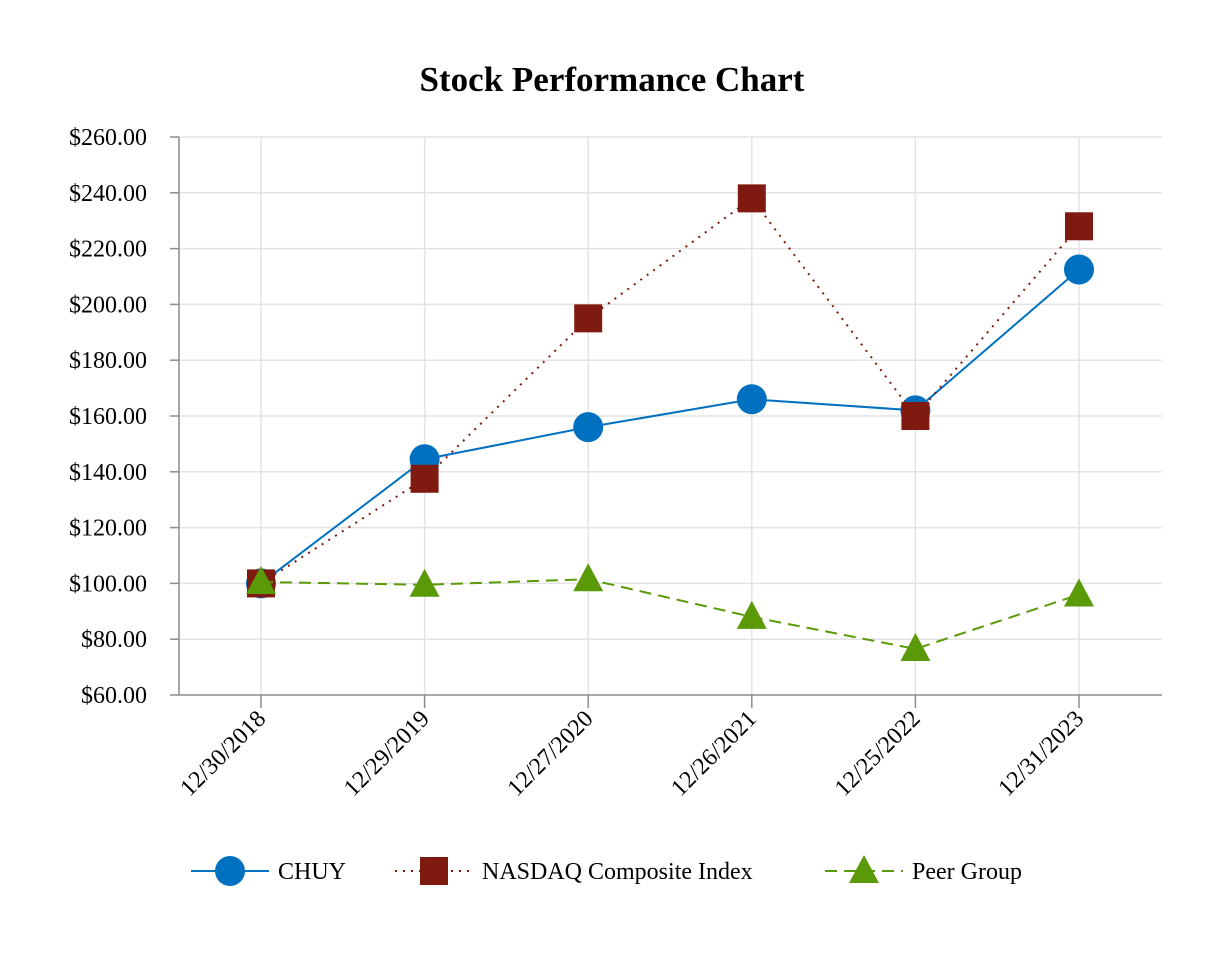  Describe the element at coordinates (108, 584) in the screenshot. I see `y-tick-label: $100.00` at that location.